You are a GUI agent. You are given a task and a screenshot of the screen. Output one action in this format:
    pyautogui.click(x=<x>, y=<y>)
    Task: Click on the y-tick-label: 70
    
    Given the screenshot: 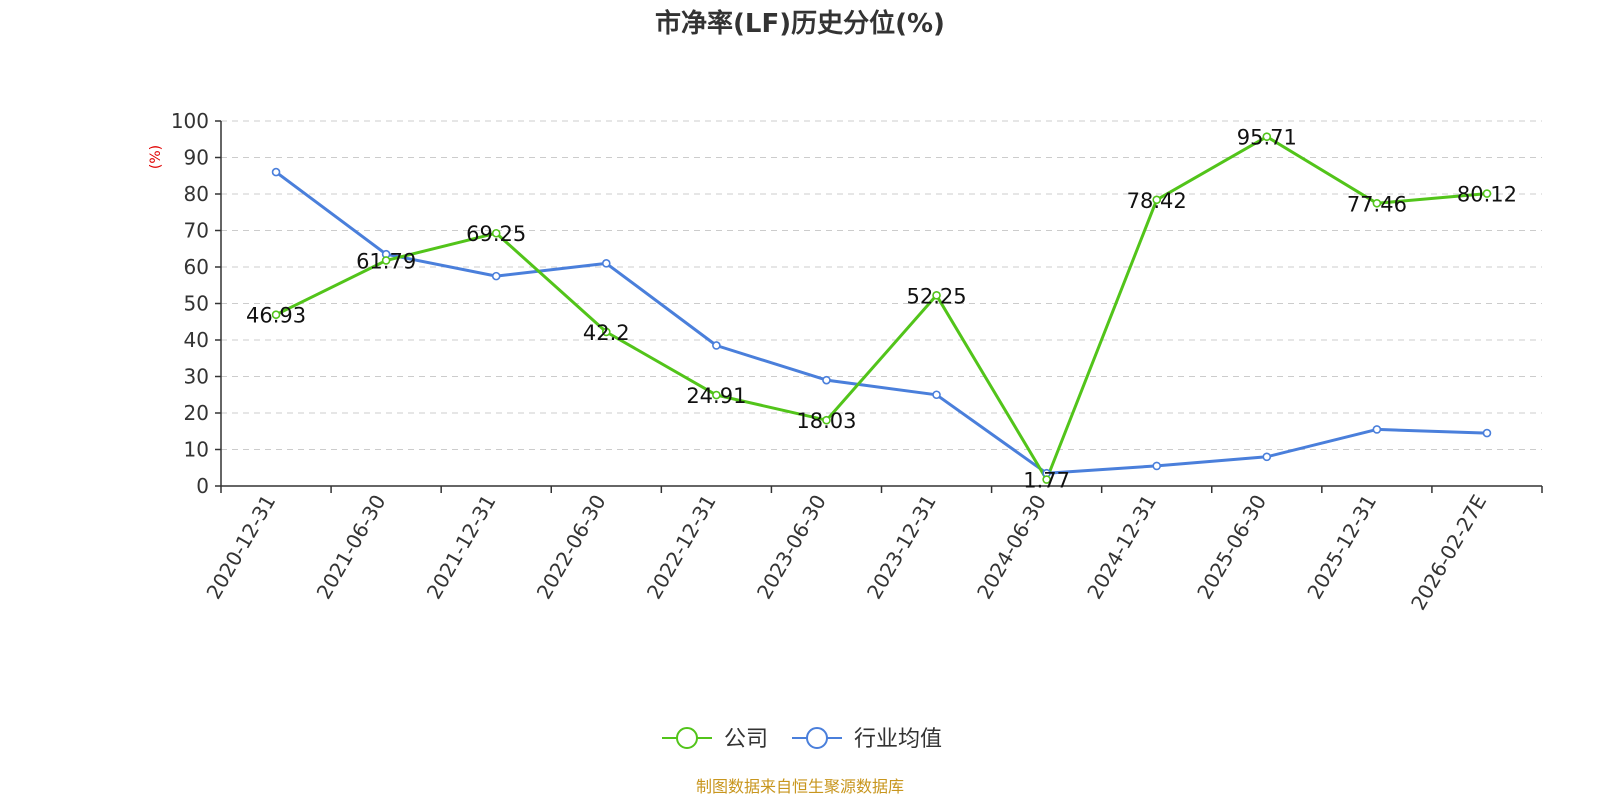 What is the action you would take?
    pyautogui.click(x=196, y=231)
    